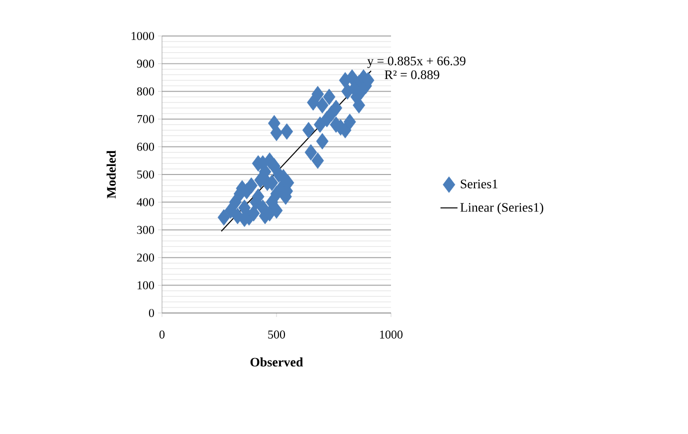 The image size is (688, 434). Describe the element at coordinates (111, 174) in the screenshot. I see `y-axis-title: Modeled` at that location.